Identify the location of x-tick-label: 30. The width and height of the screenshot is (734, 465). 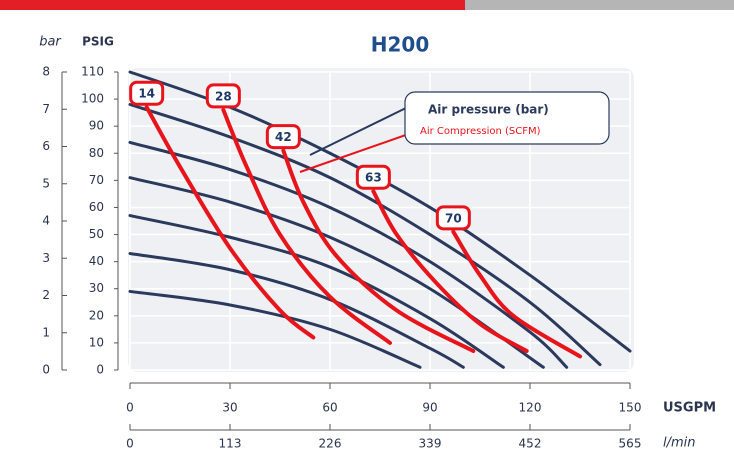
(229, 408).